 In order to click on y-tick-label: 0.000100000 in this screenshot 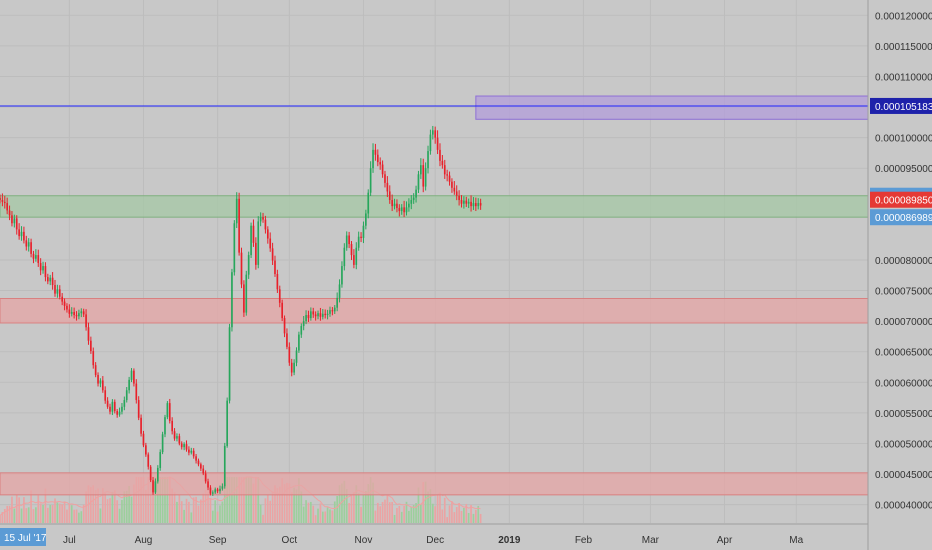, I will do `click(903, 139)`.